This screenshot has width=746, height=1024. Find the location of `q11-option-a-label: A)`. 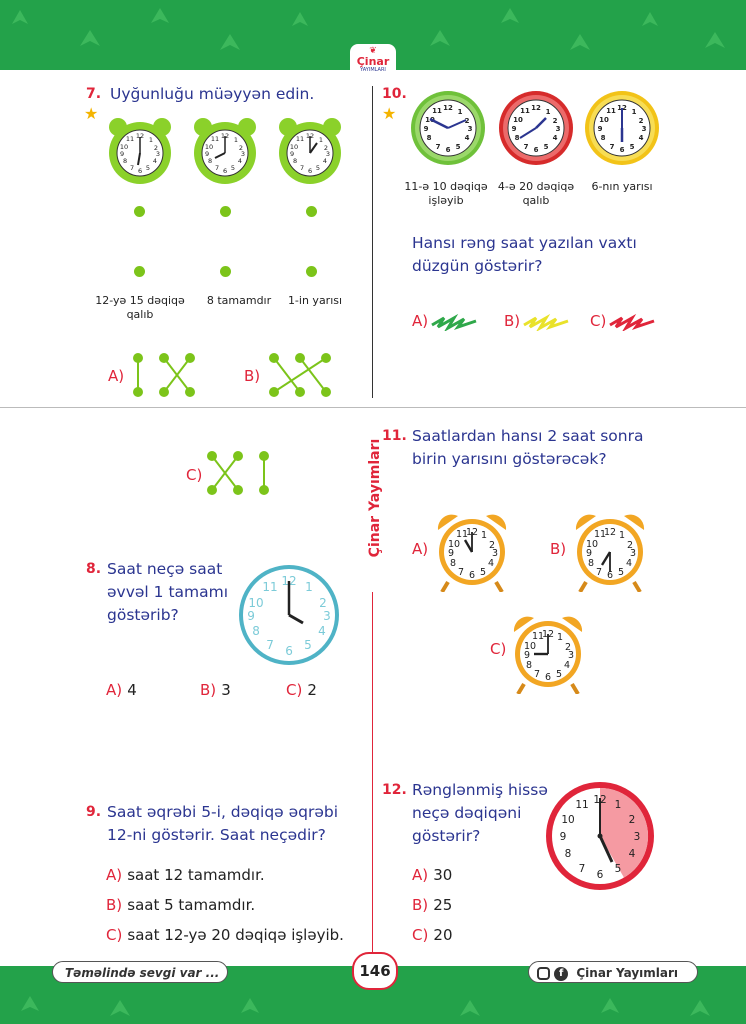

q11-option-a-label: A) is located at coordinates (420, 549).